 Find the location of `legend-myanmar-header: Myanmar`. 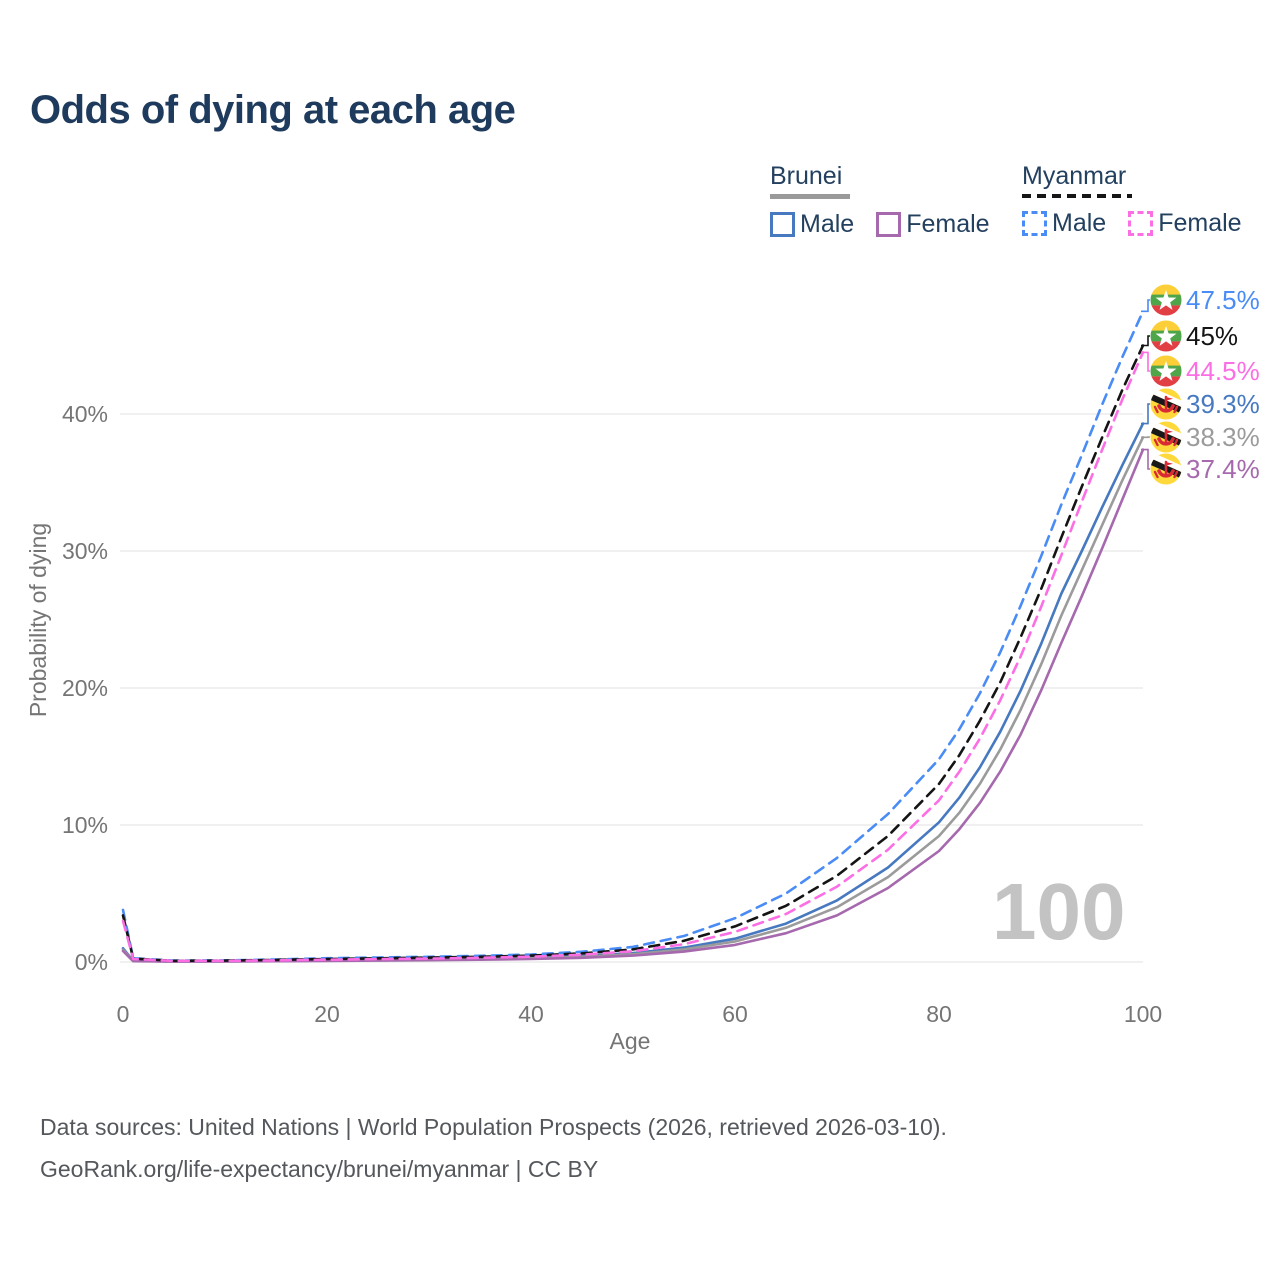

legend-myanmar-header: Myanmar is located at coordinates (1074, 176).